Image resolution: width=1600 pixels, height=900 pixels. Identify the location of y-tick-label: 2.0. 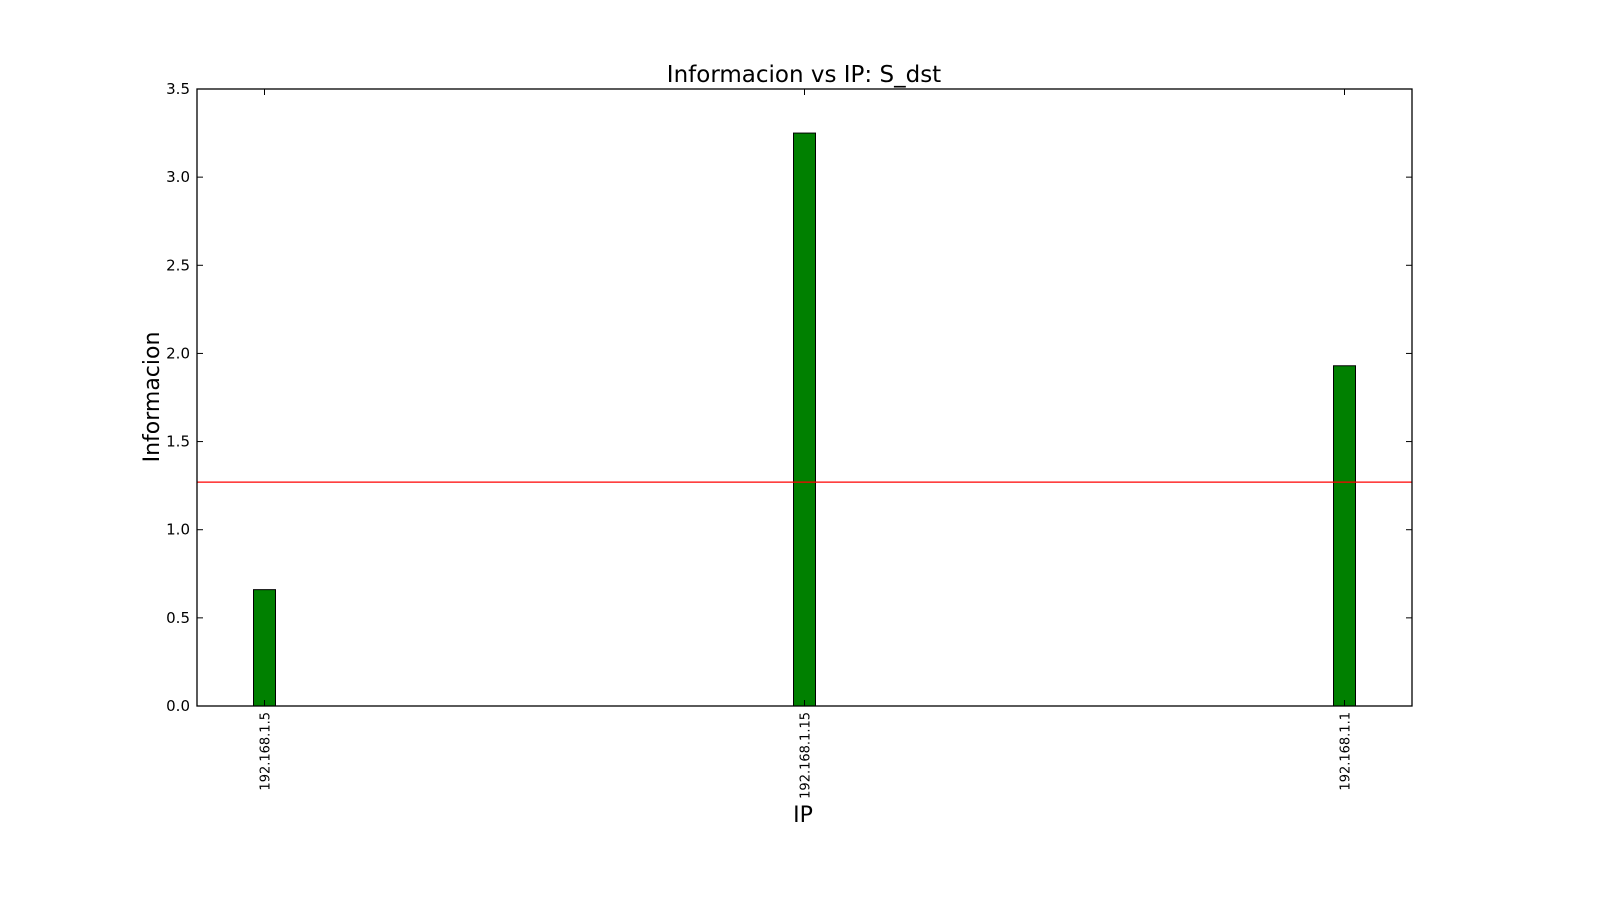
(178, 353).